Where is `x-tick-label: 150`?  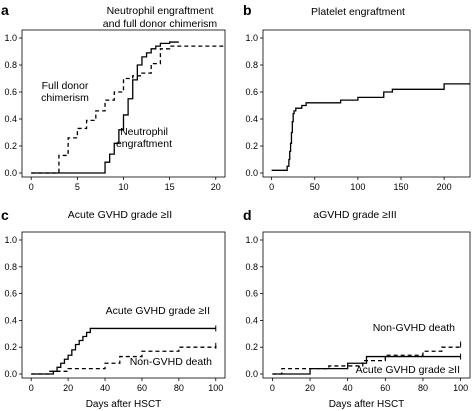 x-tick-label: 150 is located at coordinates (400, 187).